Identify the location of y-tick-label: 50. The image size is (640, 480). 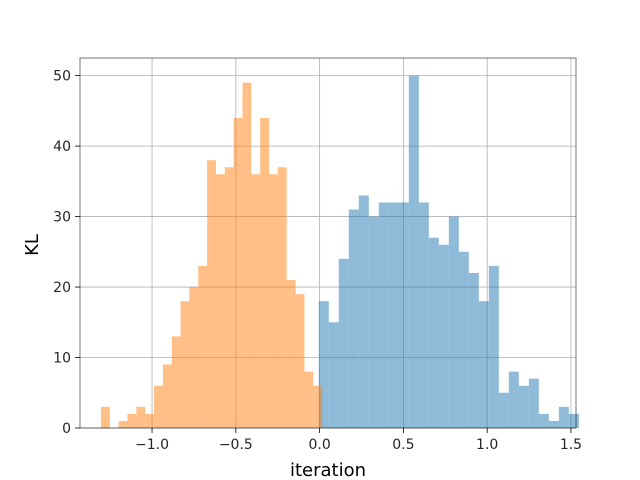
(62, 77).